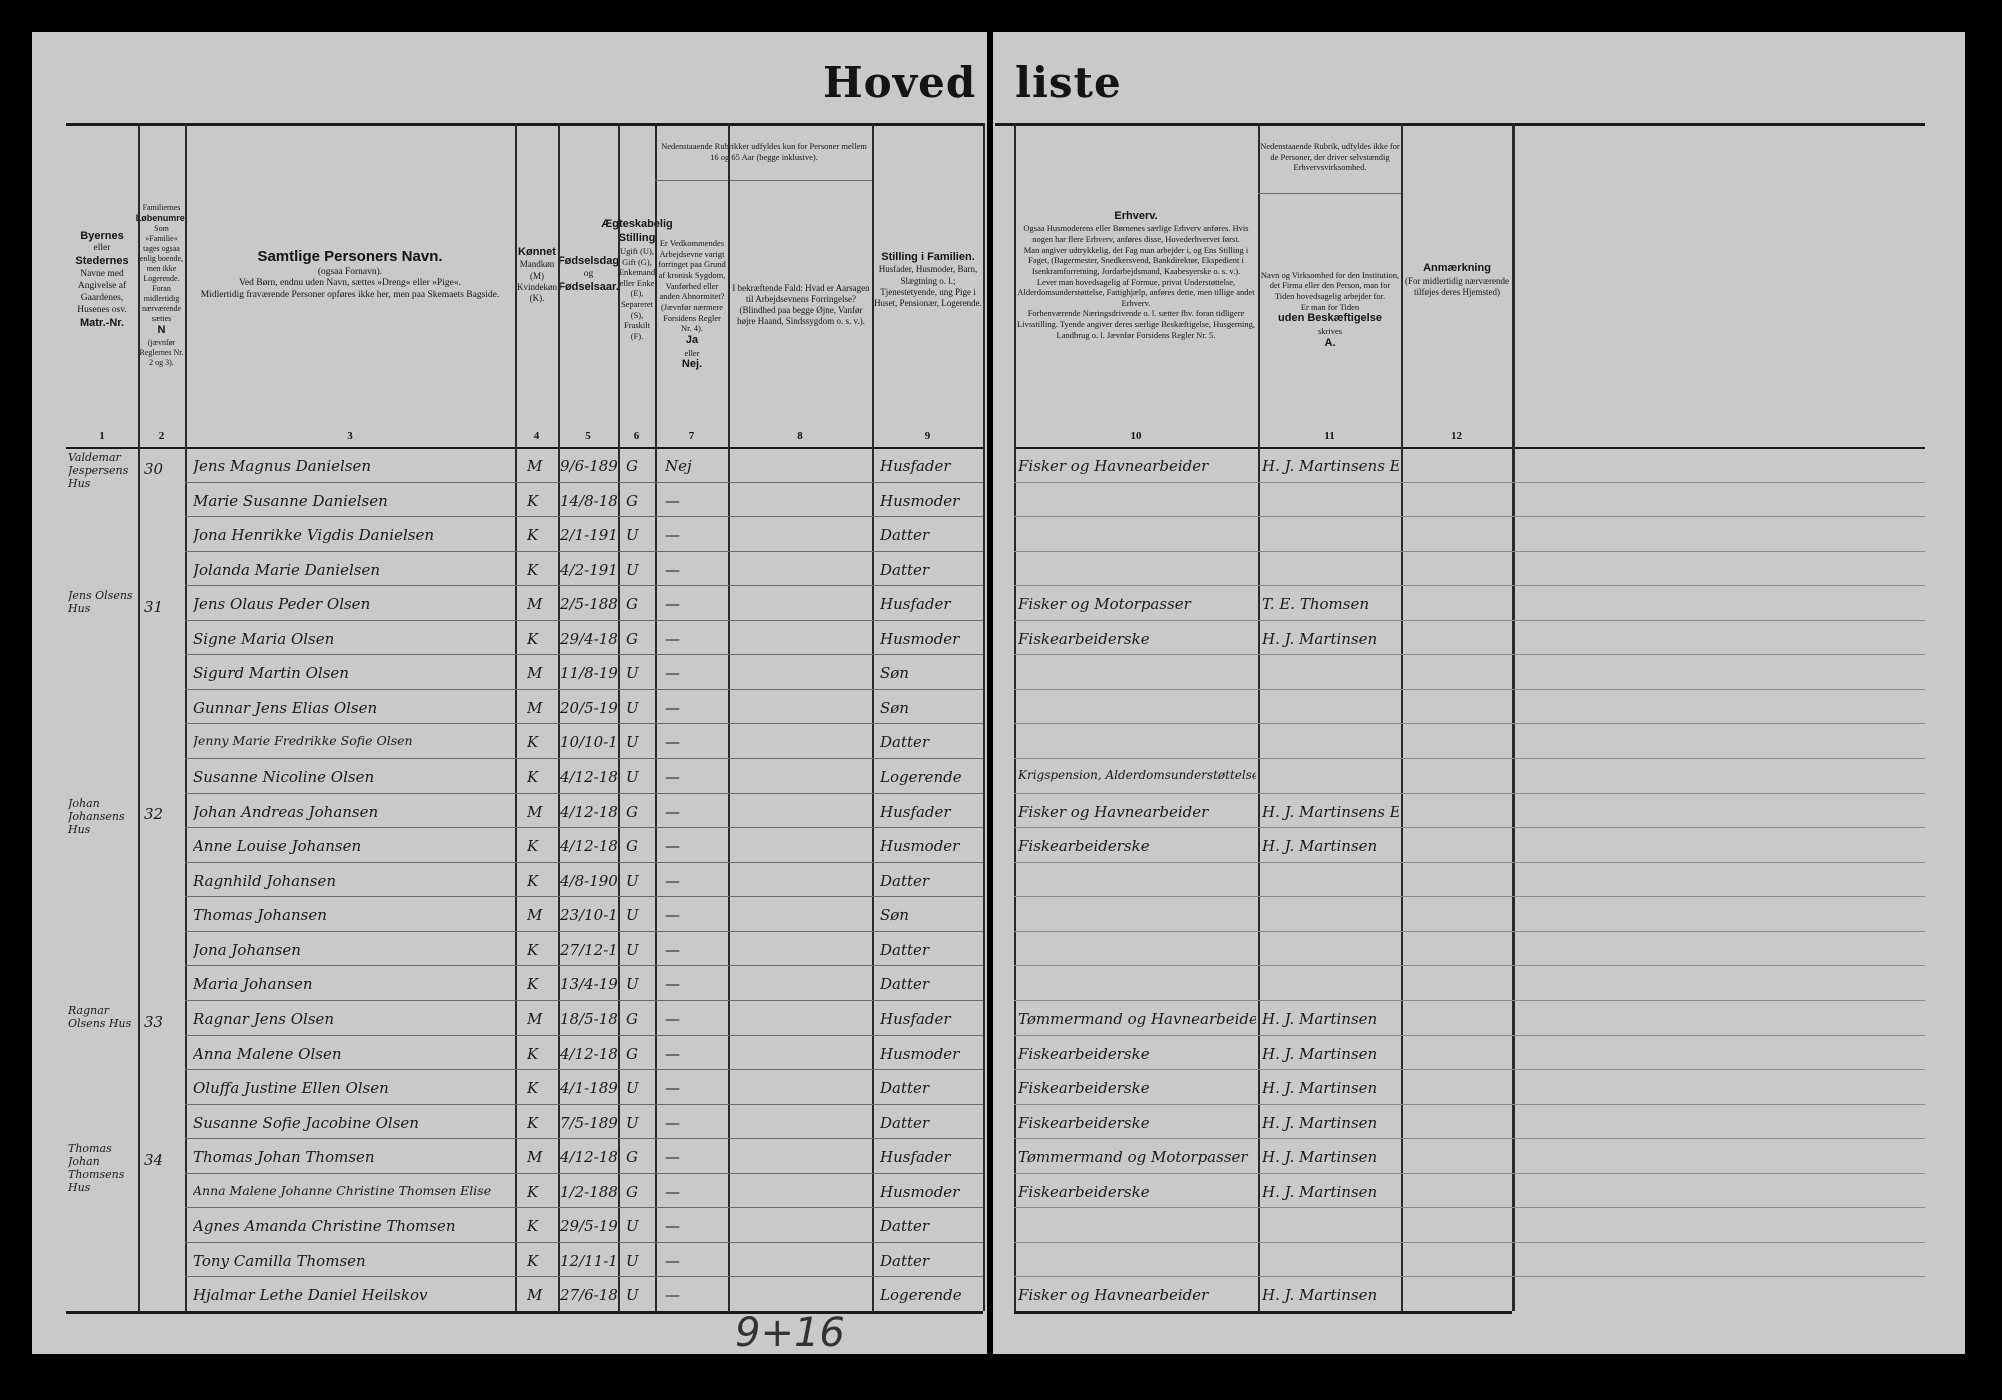 This screenshot has height=1400, width=2002. What do you see at coordinates (1137, 775) in the screenshot?
I see `occupation: Krigspension, Alderdomsunderstøttelse` at bounding box center [1137, 775].